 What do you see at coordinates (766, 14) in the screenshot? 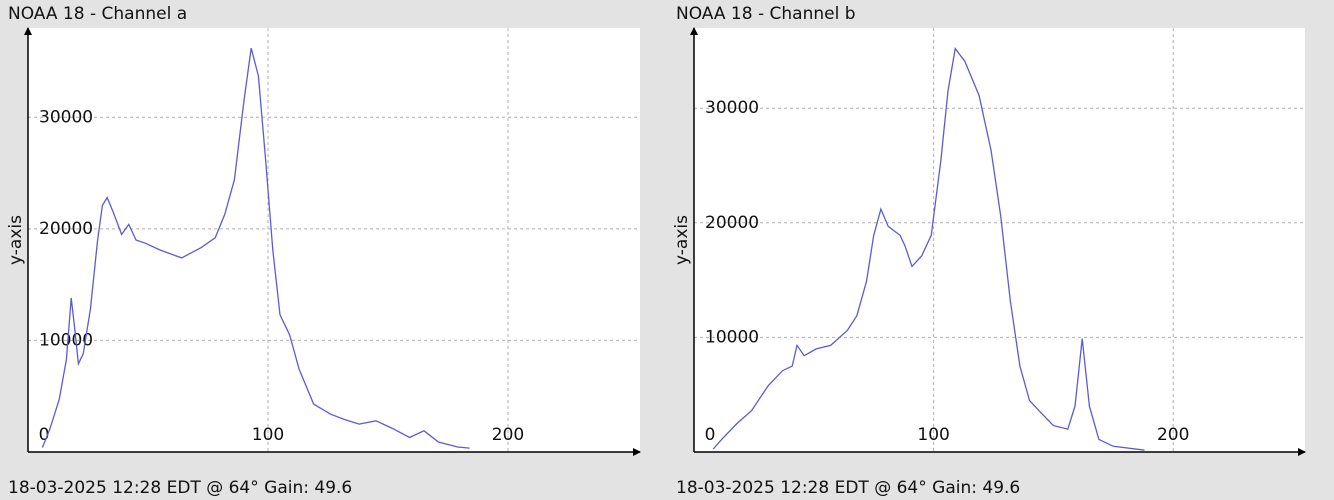
I see `chart-title: NOAA 18 - Channel b` at bounding box center [766, 14].